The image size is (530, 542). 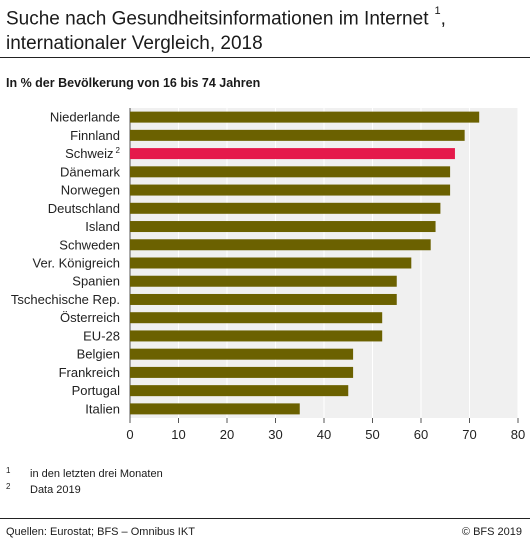 What do you see at coordinates (102, 408) in the screenshot?
I see `category-label-16: Italien` at bounding box center [102, 408].